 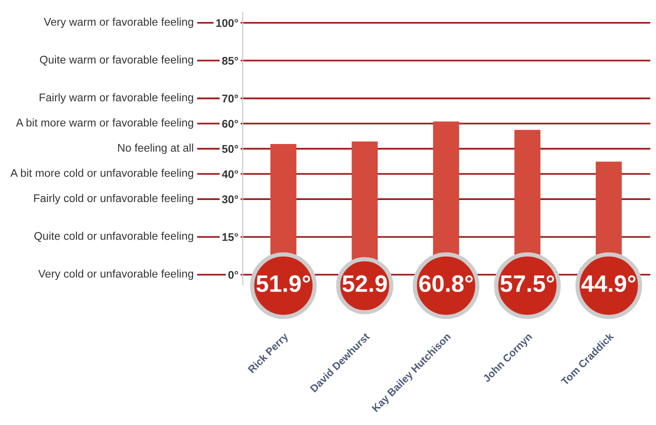 What do you see at coordinates (230, 174) in the screenshot?
I see `y-tick-label: 40°` at bounding box center [230, 174].